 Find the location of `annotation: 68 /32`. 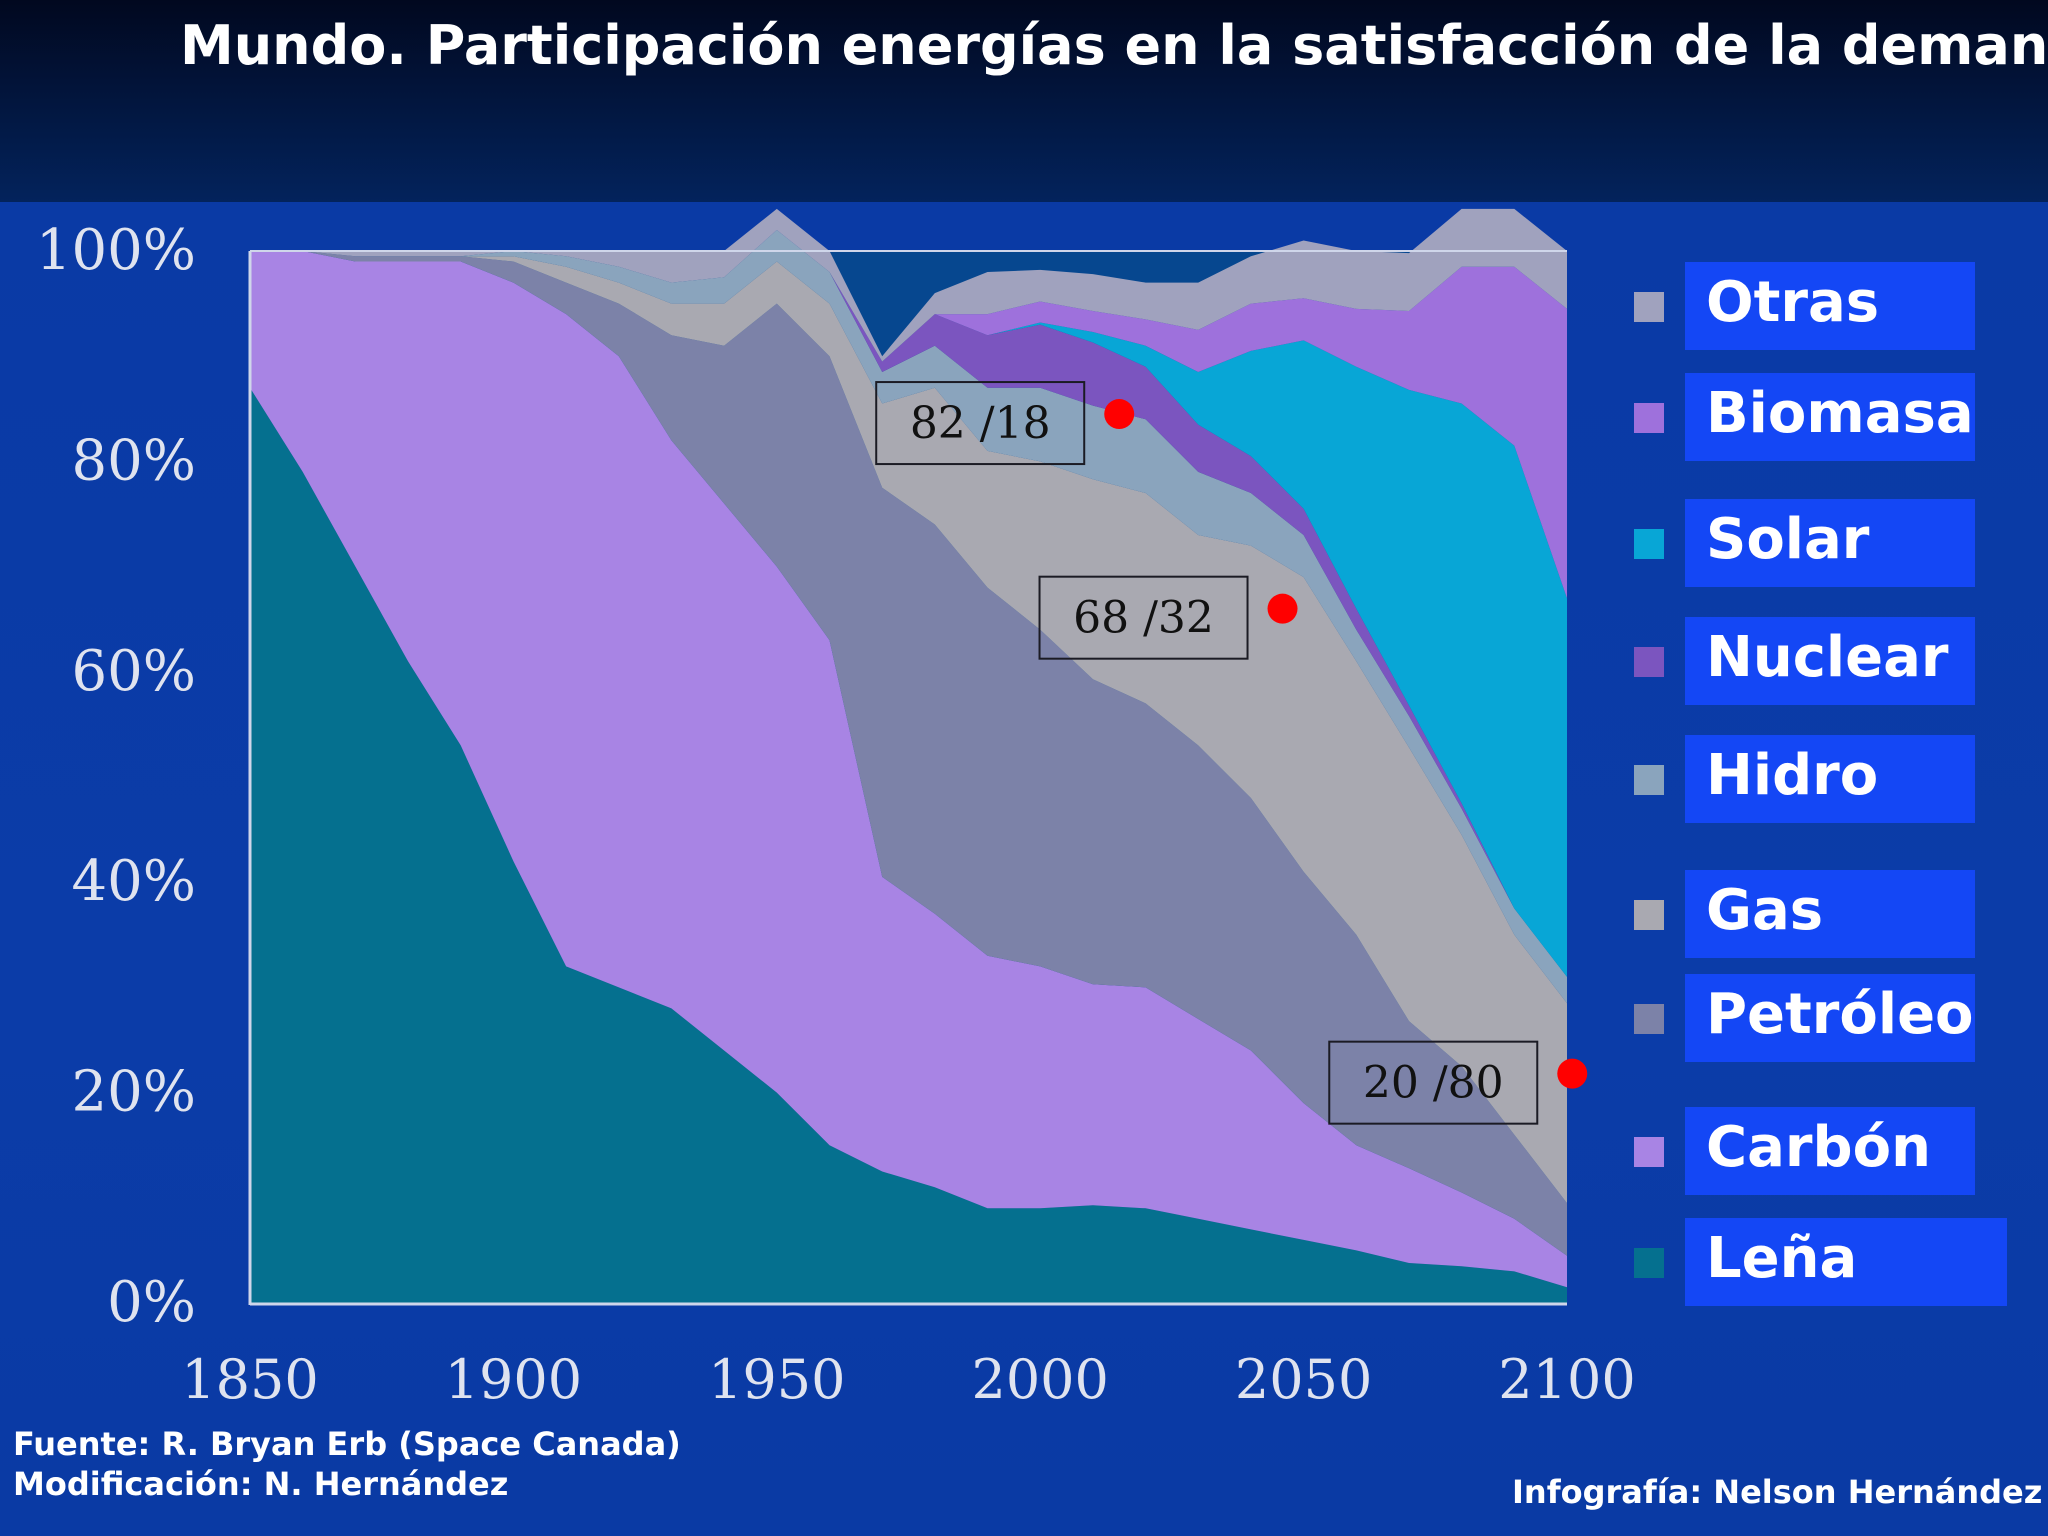

annotation: 68 /32 is located at coordinates (1168, 617).